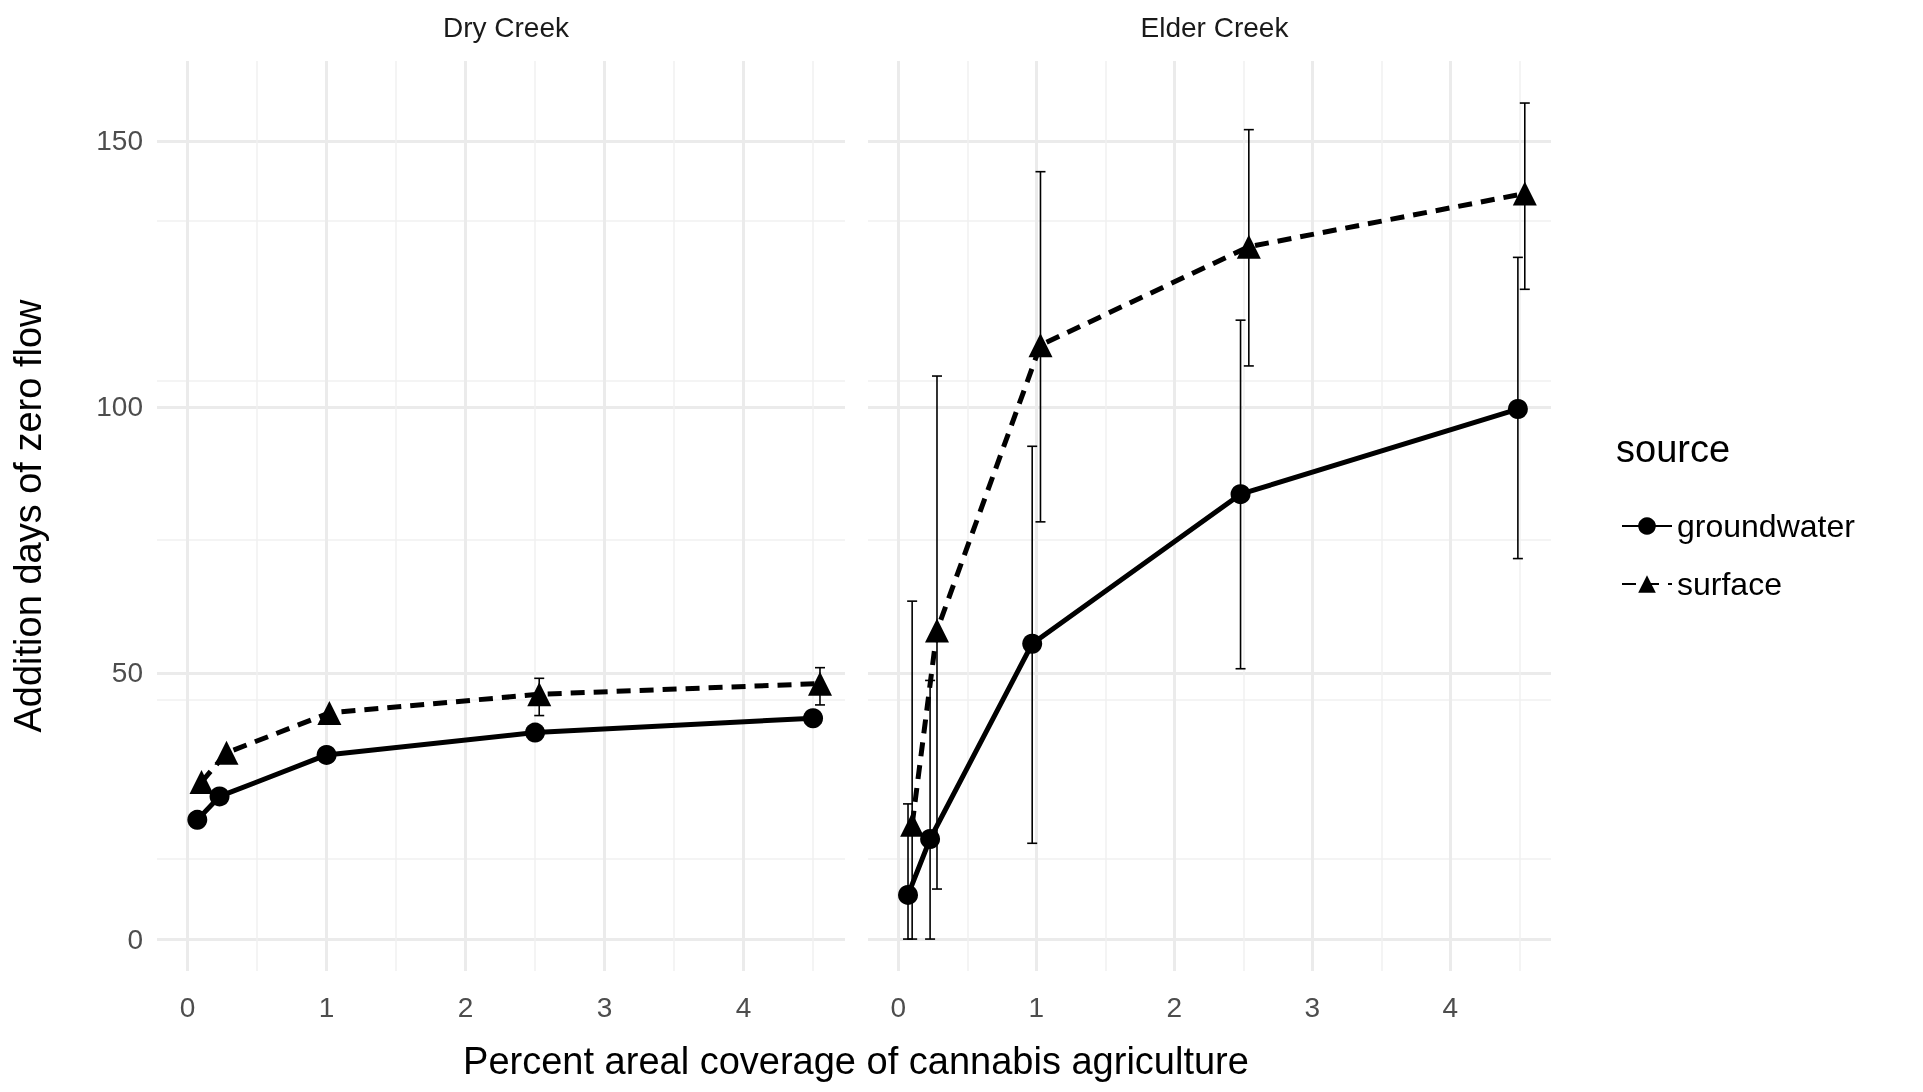 Image resolution: width=1923 pixels, height=1092 pixels. I want to click on legend-title: source, so click(1673, 449).